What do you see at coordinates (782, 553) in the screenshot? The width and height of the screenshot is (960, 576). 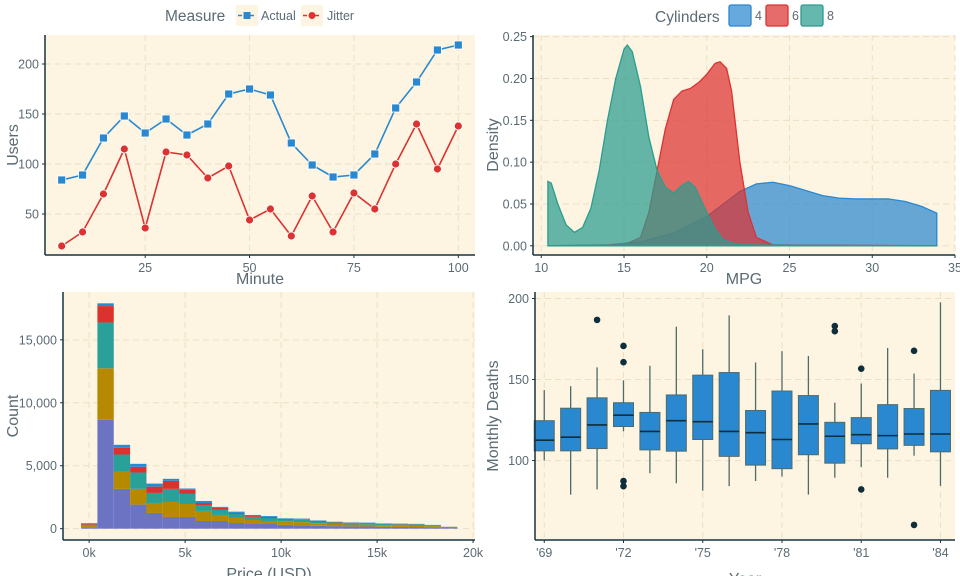 I see `x-tick-label: '78` at bounding box center [782, 553].